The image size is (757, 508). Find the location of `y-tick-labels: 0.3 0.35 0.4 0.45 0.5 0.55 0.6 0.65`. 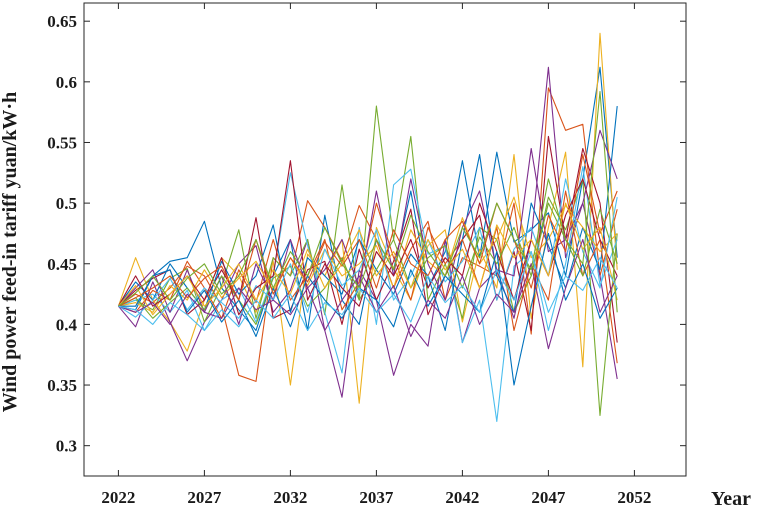

y-tick-labels: 0.3 0.35 0.4 0.45 0.5 0.55 0.6 0.65 is located at coordinates (62, 233).